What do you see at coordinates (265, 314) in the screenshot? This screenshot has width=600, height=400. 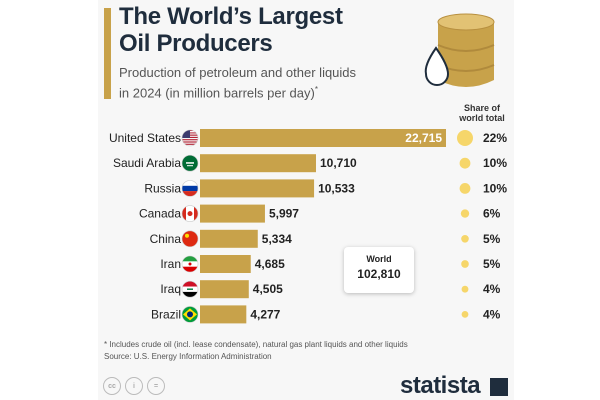 I see `value-label: 4,277` at bounding box center [265, 314].